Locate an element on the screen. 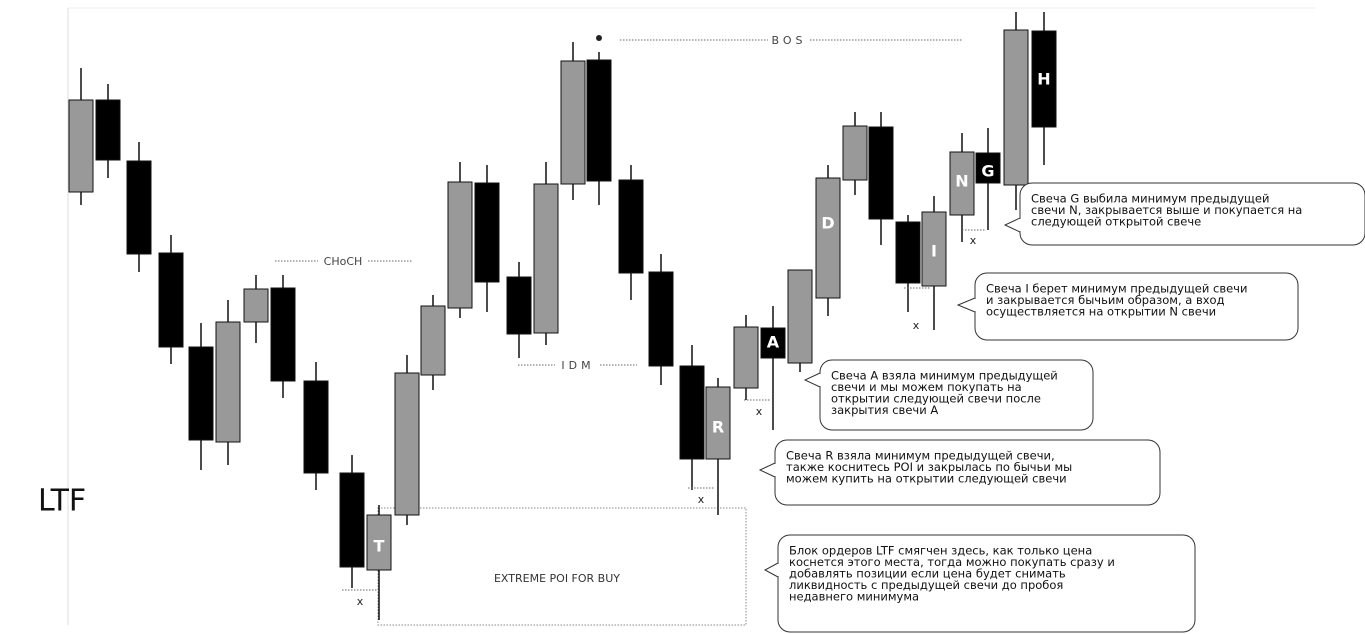 This screenshot has height=634, width=1365. candle-label: I is located at coordinates (934, 251).